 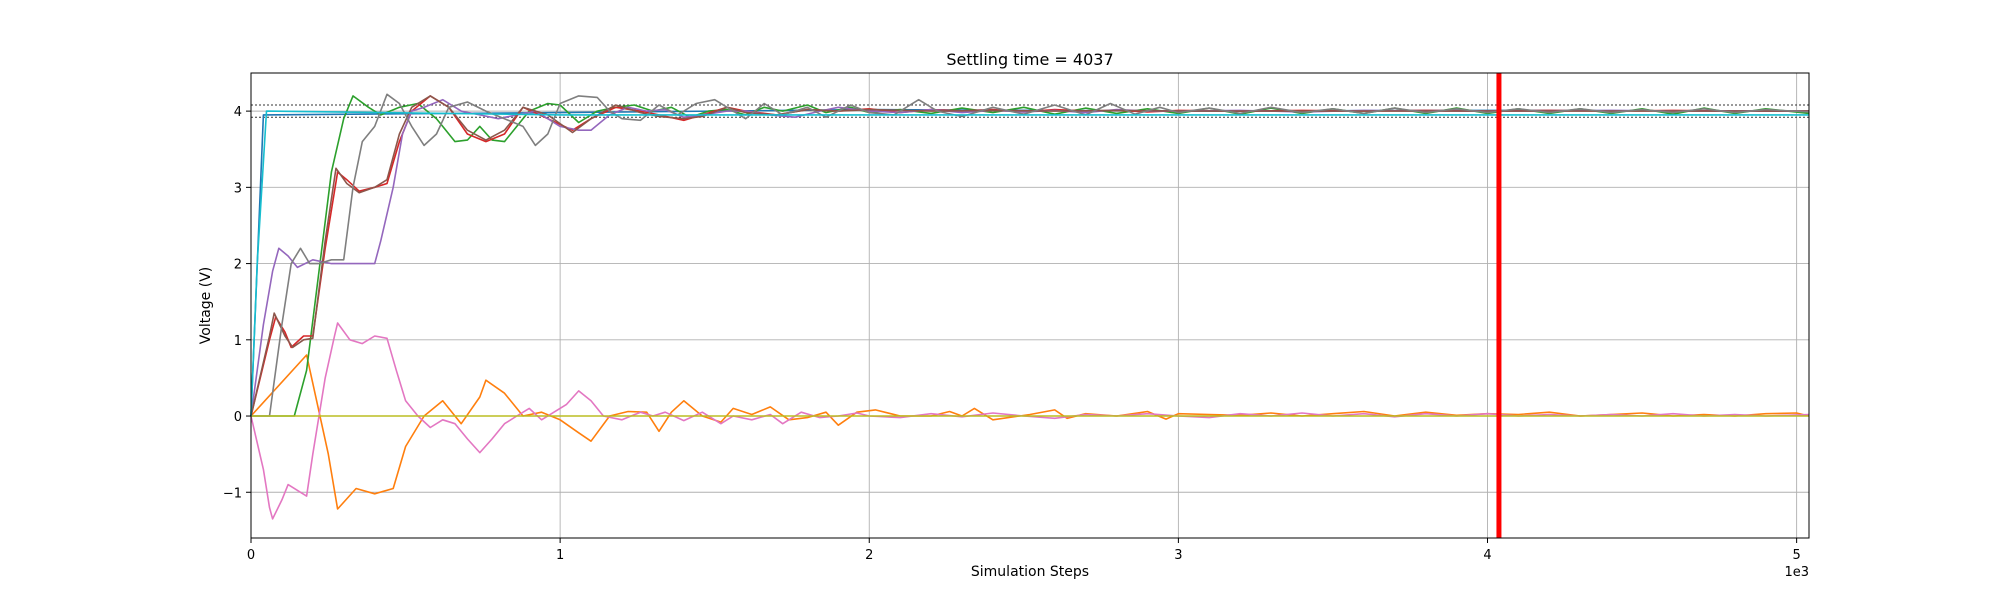 What do you see at coordinates (251, 555) in the screenshot?
I see `x-tick-label: 0` at bounding box center [251, 555].